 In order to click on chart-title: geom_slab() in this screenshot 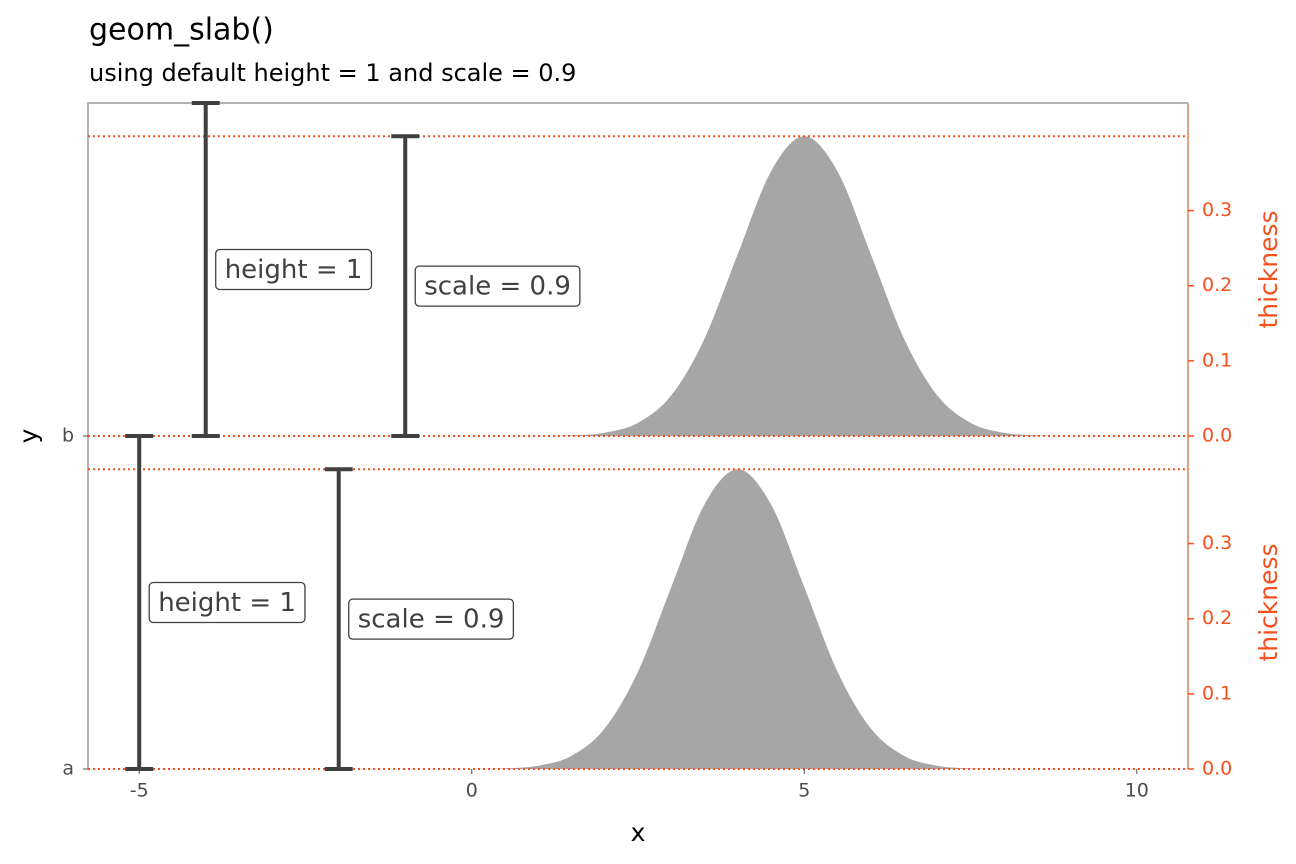, I will do `click(181, 30)`.